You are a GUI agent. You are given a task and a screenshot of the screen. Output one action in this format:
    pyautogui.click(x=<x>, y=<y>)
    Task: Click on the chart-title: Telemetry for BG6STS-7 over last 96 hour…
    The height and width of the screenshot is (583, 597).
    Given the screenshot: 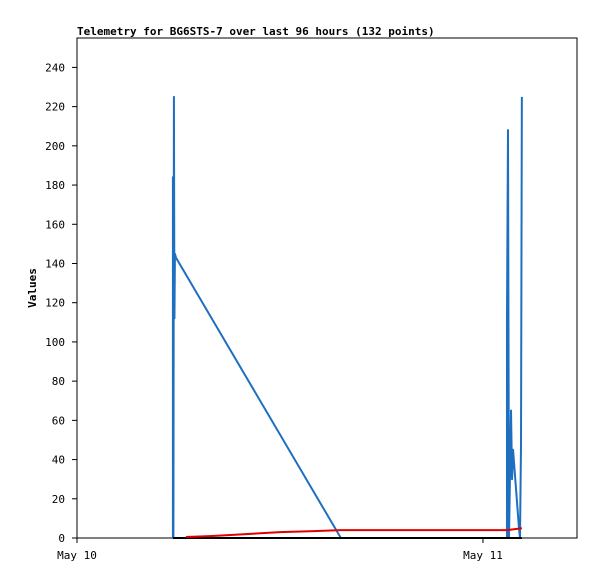 What is the action you would take?
    pyautogui.click(x=256, y=31)
    